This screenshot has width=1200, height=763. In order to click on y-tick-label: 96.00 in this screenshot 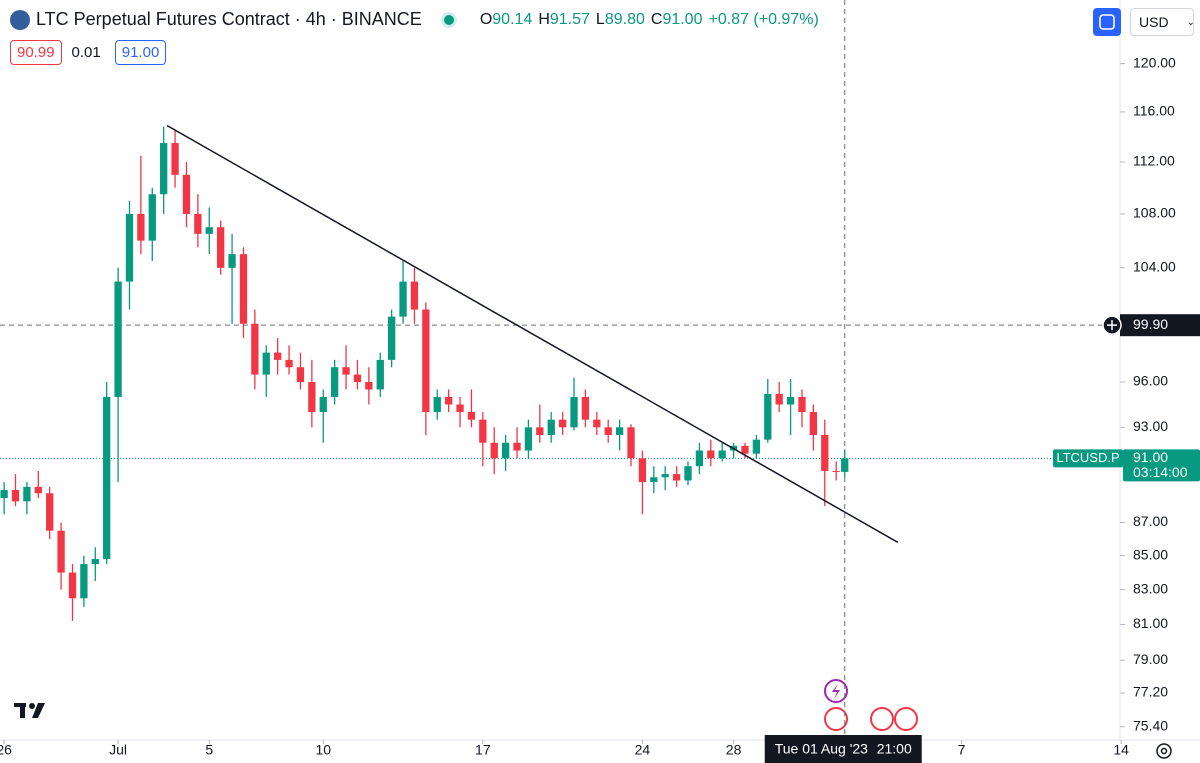, I will do `click(1150, 381)`.